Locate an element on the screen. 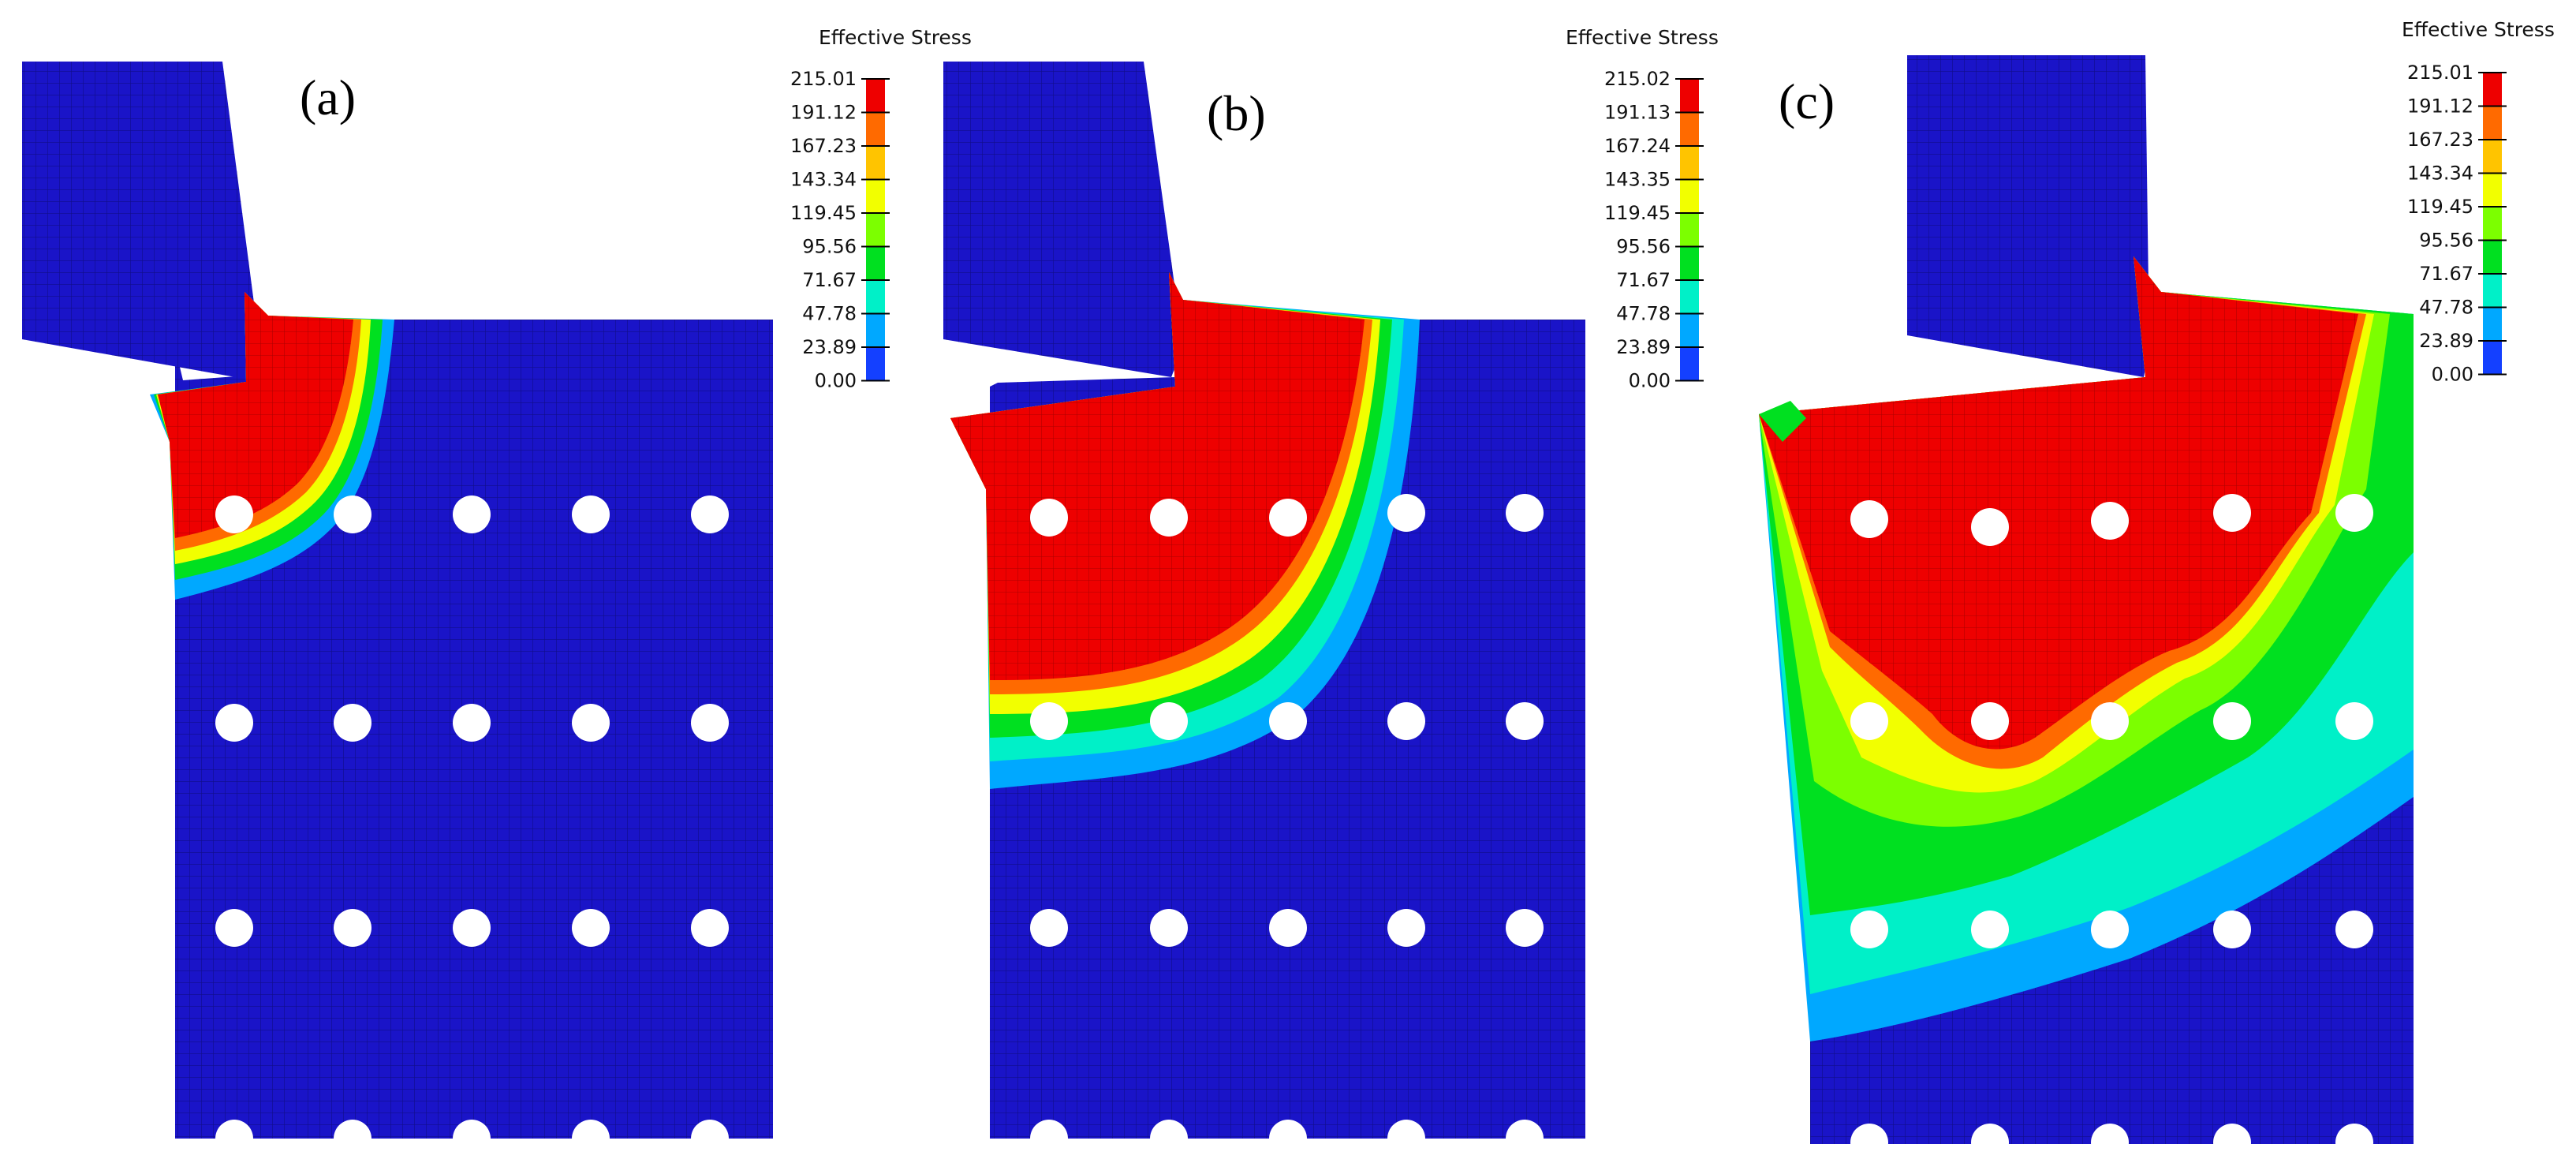 This screenshot has width=2576, height=1163. cutting-tool-a is located at coordinates (141, 220).